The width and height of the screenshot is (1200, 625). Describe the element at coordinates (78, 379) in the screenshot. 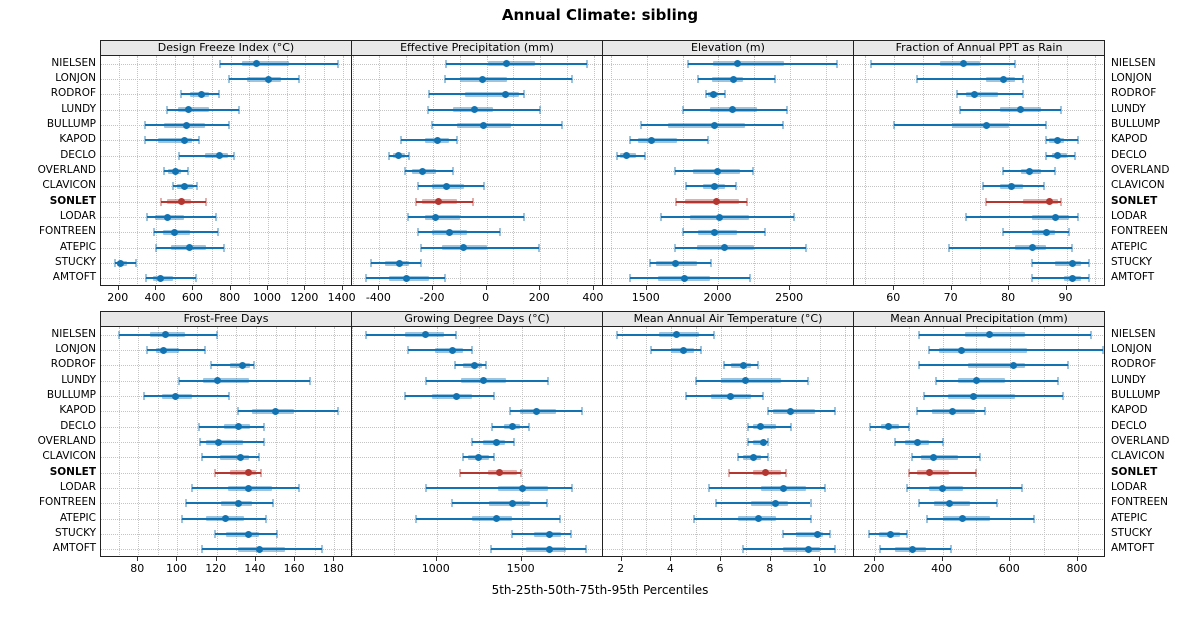

I see `site-label-left: LUNDY` at that location.